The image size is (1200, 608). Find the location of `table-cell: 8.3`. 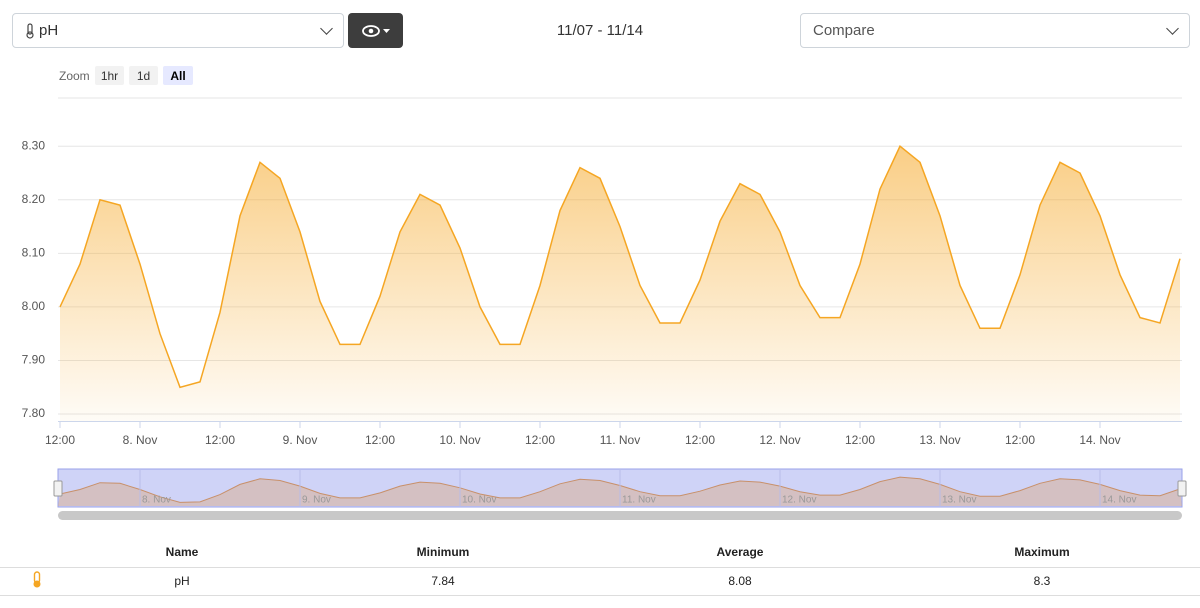

table-cell: 8.3 is located at coordinates (1042, 581).